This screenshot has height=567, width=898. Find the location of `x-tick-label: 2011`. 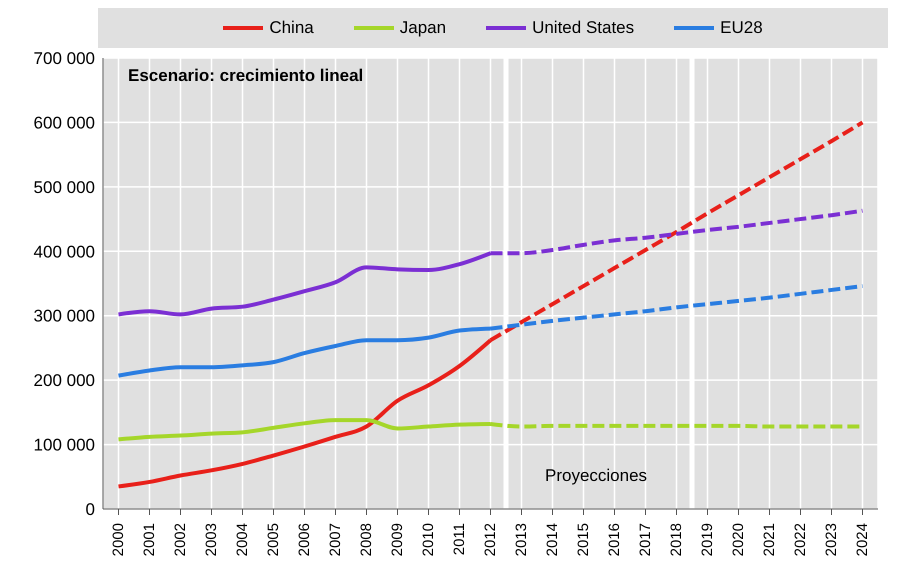

x-tick-label: 2011 is located at coordinates (459, 539).